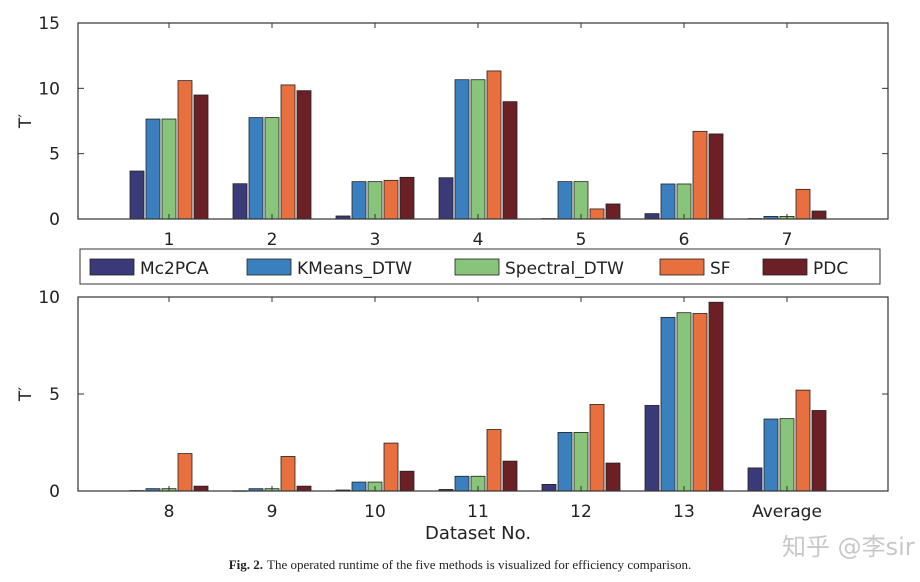  What do you see at coordinates (354, 269) in the screenshot?
I see `legend-label-kmeans-dtw: KMeans_DTW` at bounding box center [354, 269].